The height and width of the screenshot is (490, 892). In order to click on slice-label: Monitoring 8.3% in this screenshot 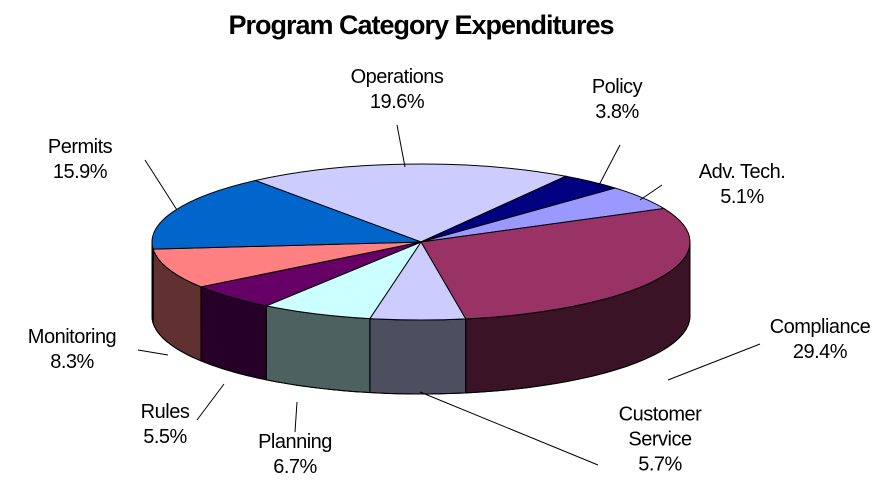, I will do `click(72, 350)`.